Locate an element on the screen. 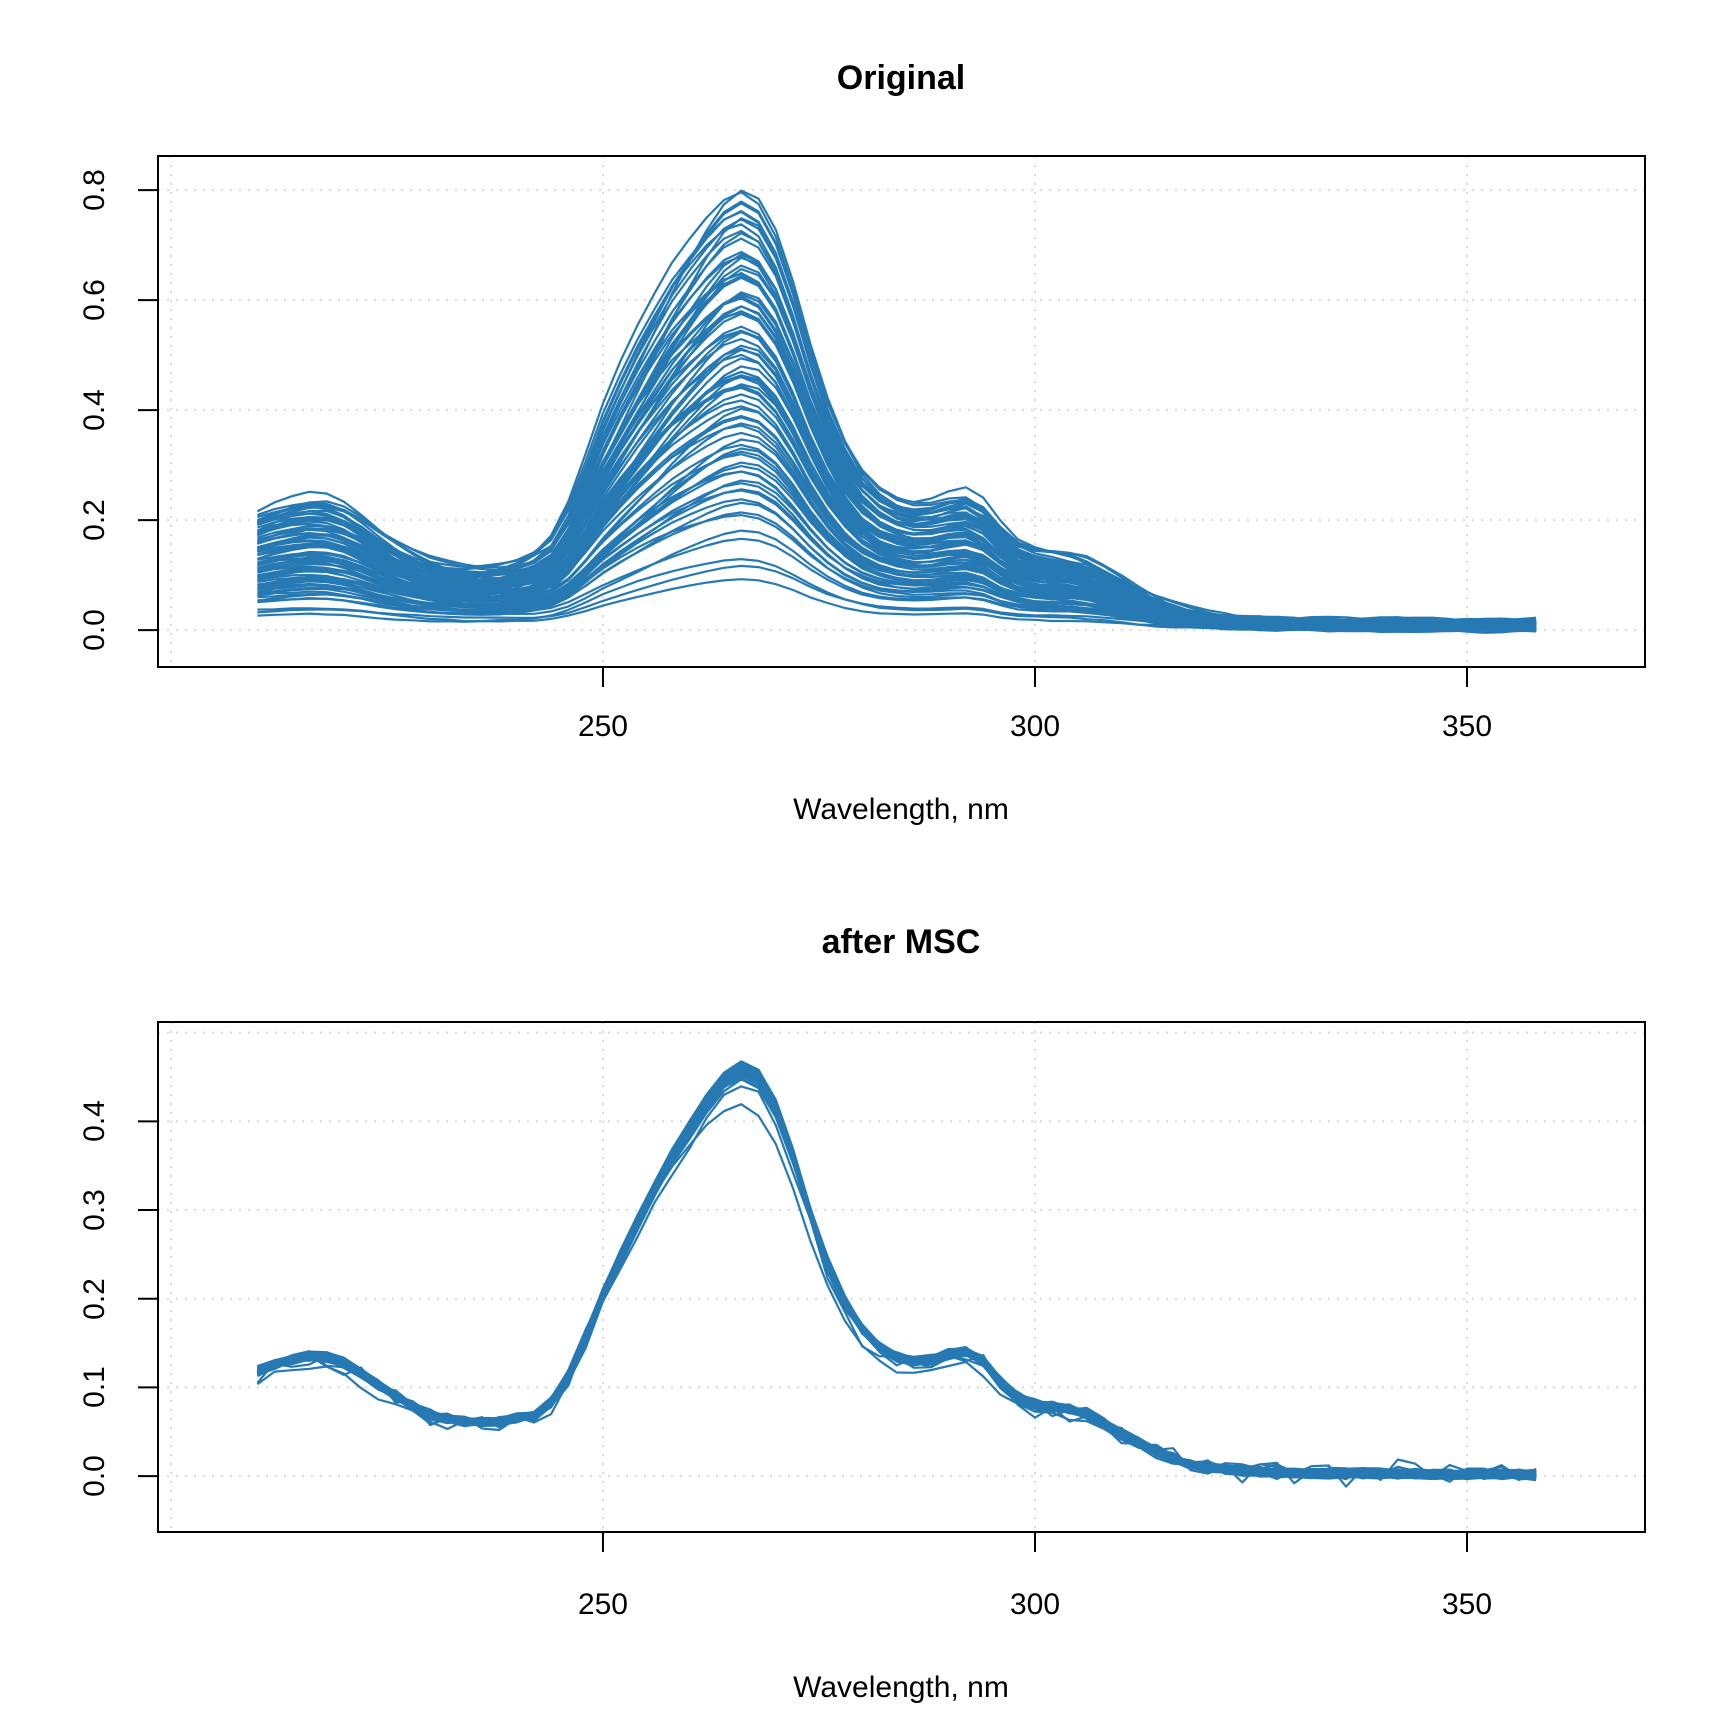  panel2-y-tick-label: 0.2 is located at coordinates (94, 1298).